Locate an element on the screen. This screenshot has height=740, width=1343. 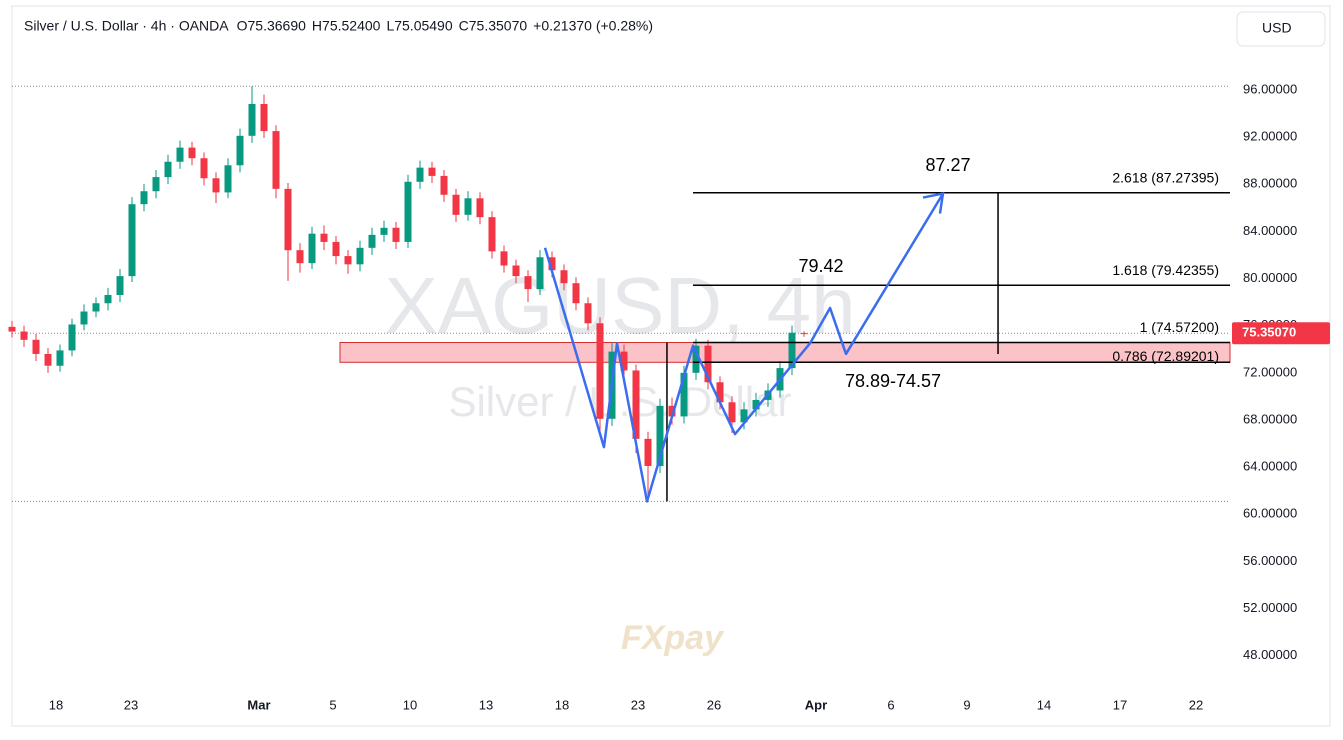
logo: FXpay is located at coordinates (673, 638).